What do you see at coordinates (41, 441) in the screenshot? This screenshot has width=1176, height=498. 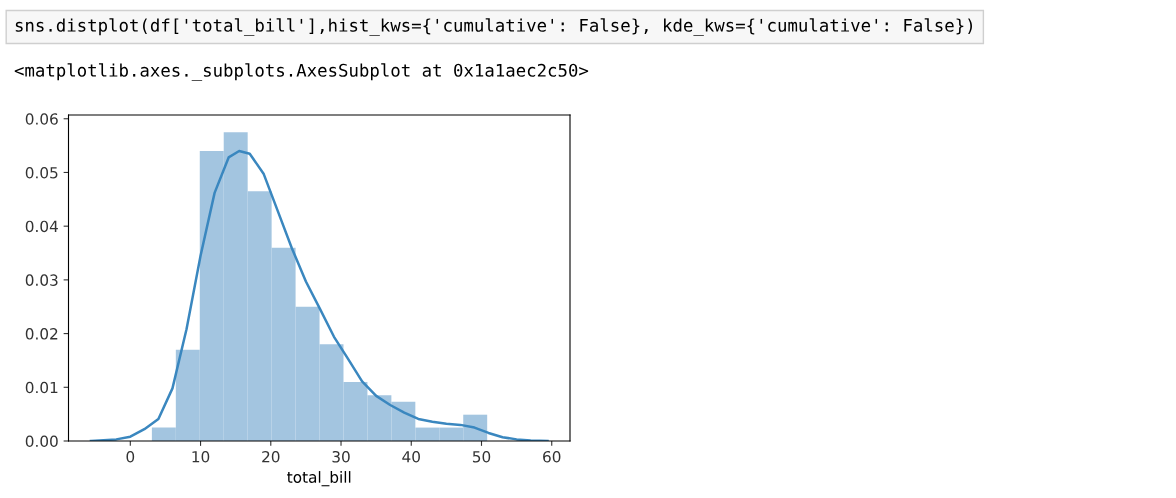 I see `y-tick-label: 0.00` at bounding box center [41, 441].